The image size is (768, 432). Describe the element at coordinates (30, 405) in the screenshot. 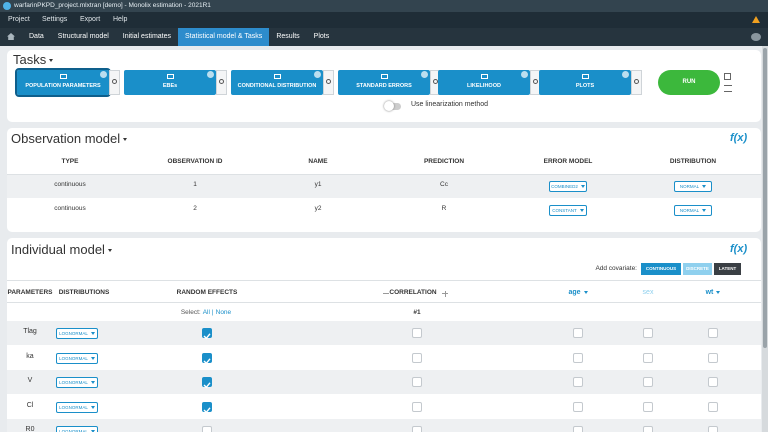

I see `parameter-name: Cl` at that location.